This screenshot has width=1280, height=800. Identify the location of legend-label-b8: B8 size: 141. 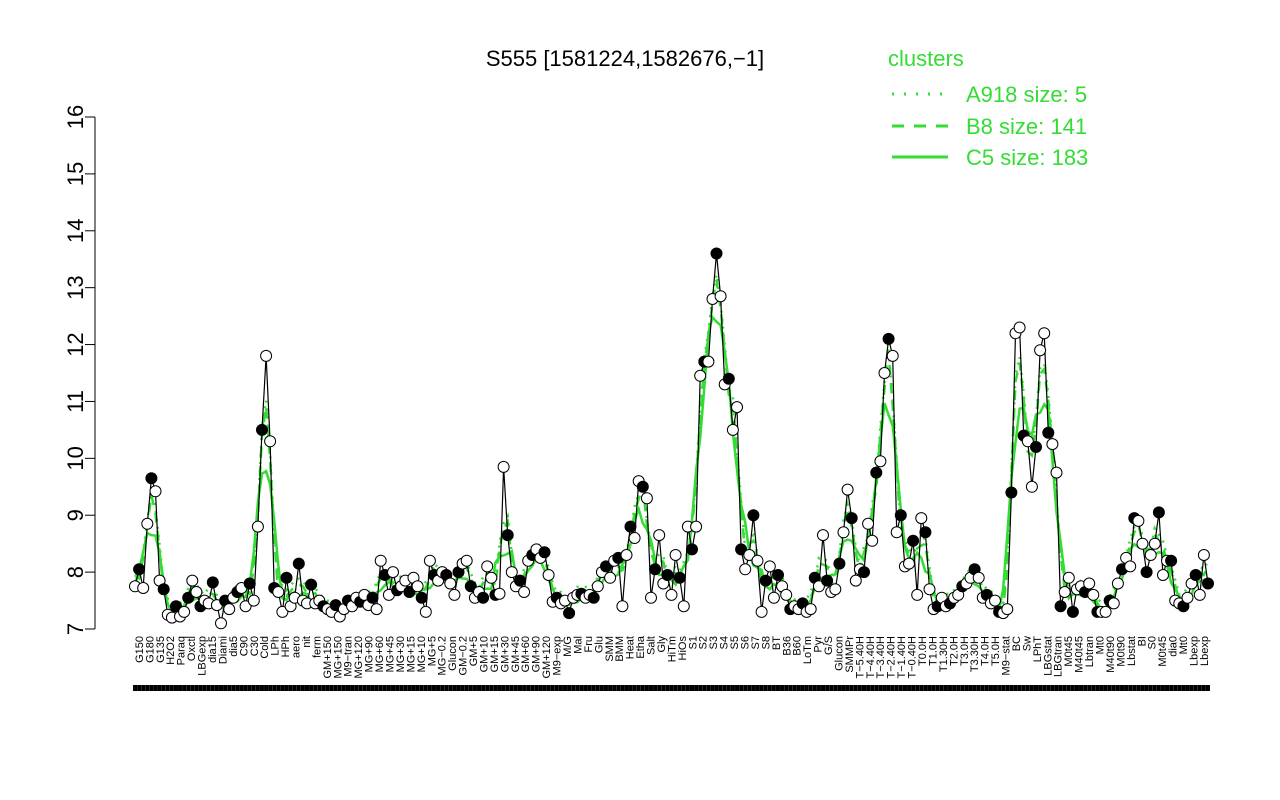
(1026, 126).